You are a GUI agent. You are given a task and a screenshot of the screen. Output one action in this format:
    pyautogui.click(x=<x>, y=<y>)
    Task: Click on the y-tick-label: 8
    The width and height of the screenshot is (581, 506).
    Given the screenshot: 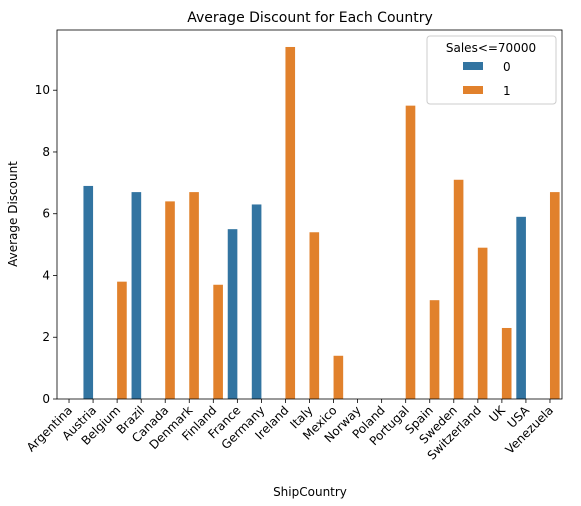 What is the action you would take?
    pyautogui.click(x=46, y=152)
    